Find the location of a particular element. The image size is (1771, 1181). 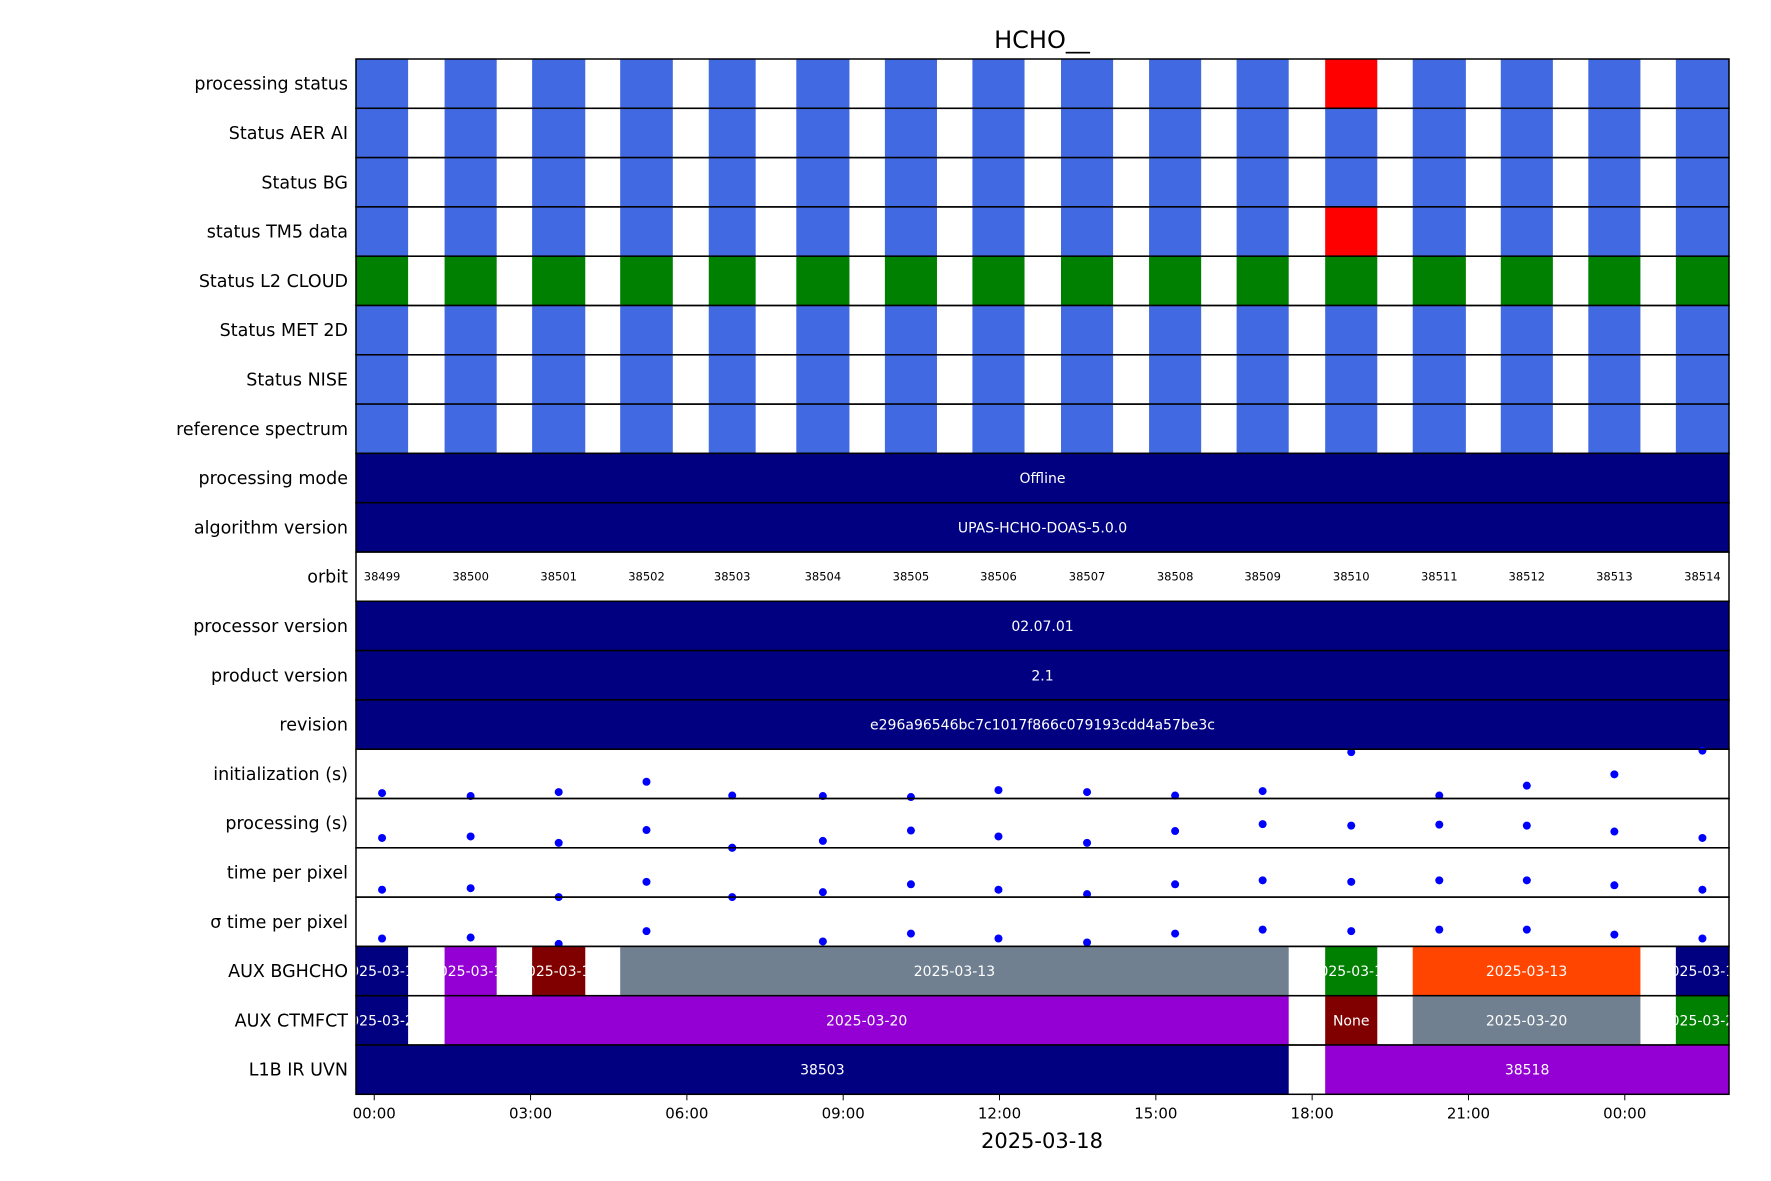

row-status-nise: Status NISE is located at coordinates (988, 379).